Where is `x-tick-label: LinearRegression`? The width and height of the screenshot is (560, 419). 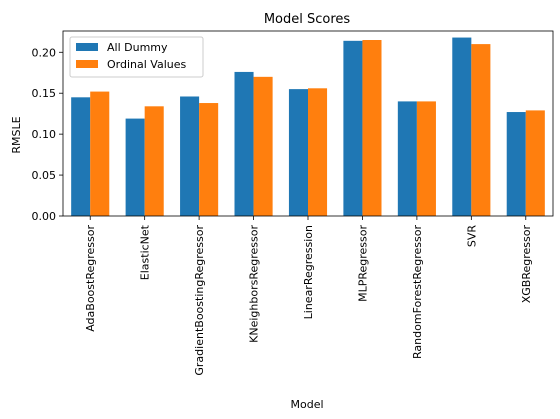 x-tick-label: LinearRegression is located at coordinates (308, 272).